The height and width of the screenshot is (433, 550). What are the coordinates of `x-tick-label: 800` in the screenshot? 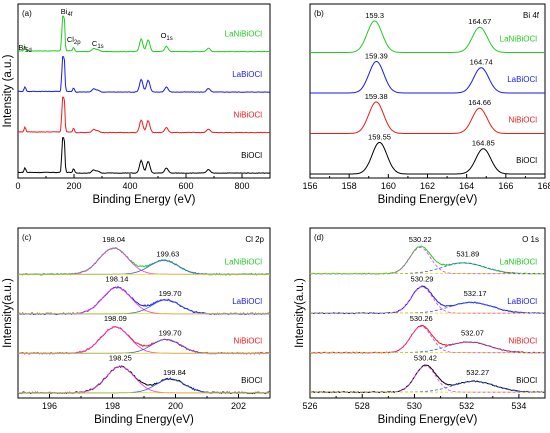 It's located at (241, 186).